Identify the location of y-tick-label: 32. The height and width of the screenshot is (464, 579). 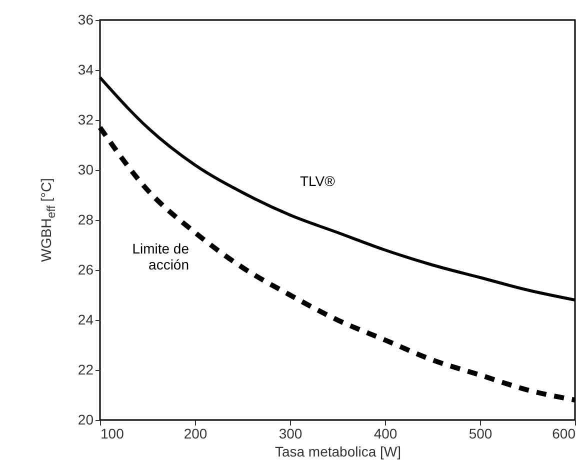
(86, 120).